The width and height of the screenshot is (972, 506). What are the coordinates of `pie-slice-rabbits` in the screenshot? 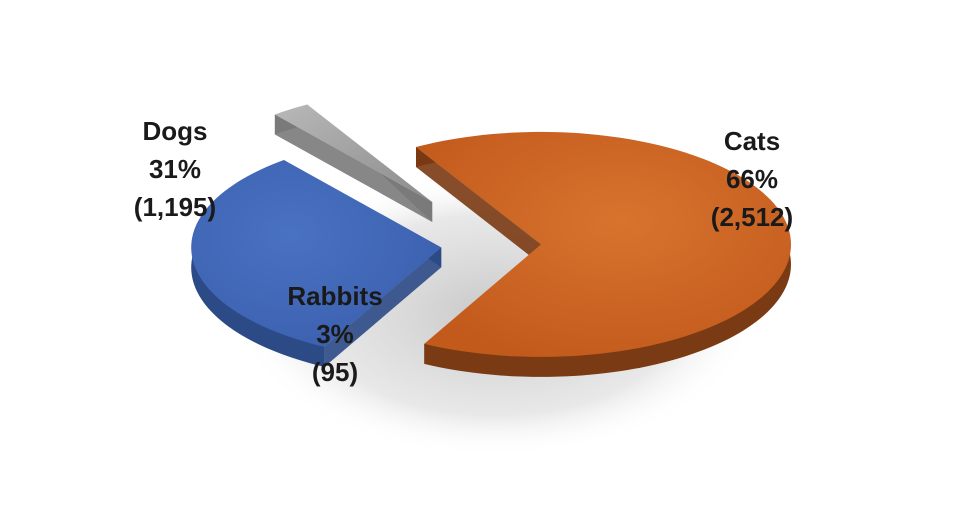 It's located at (353, 163).